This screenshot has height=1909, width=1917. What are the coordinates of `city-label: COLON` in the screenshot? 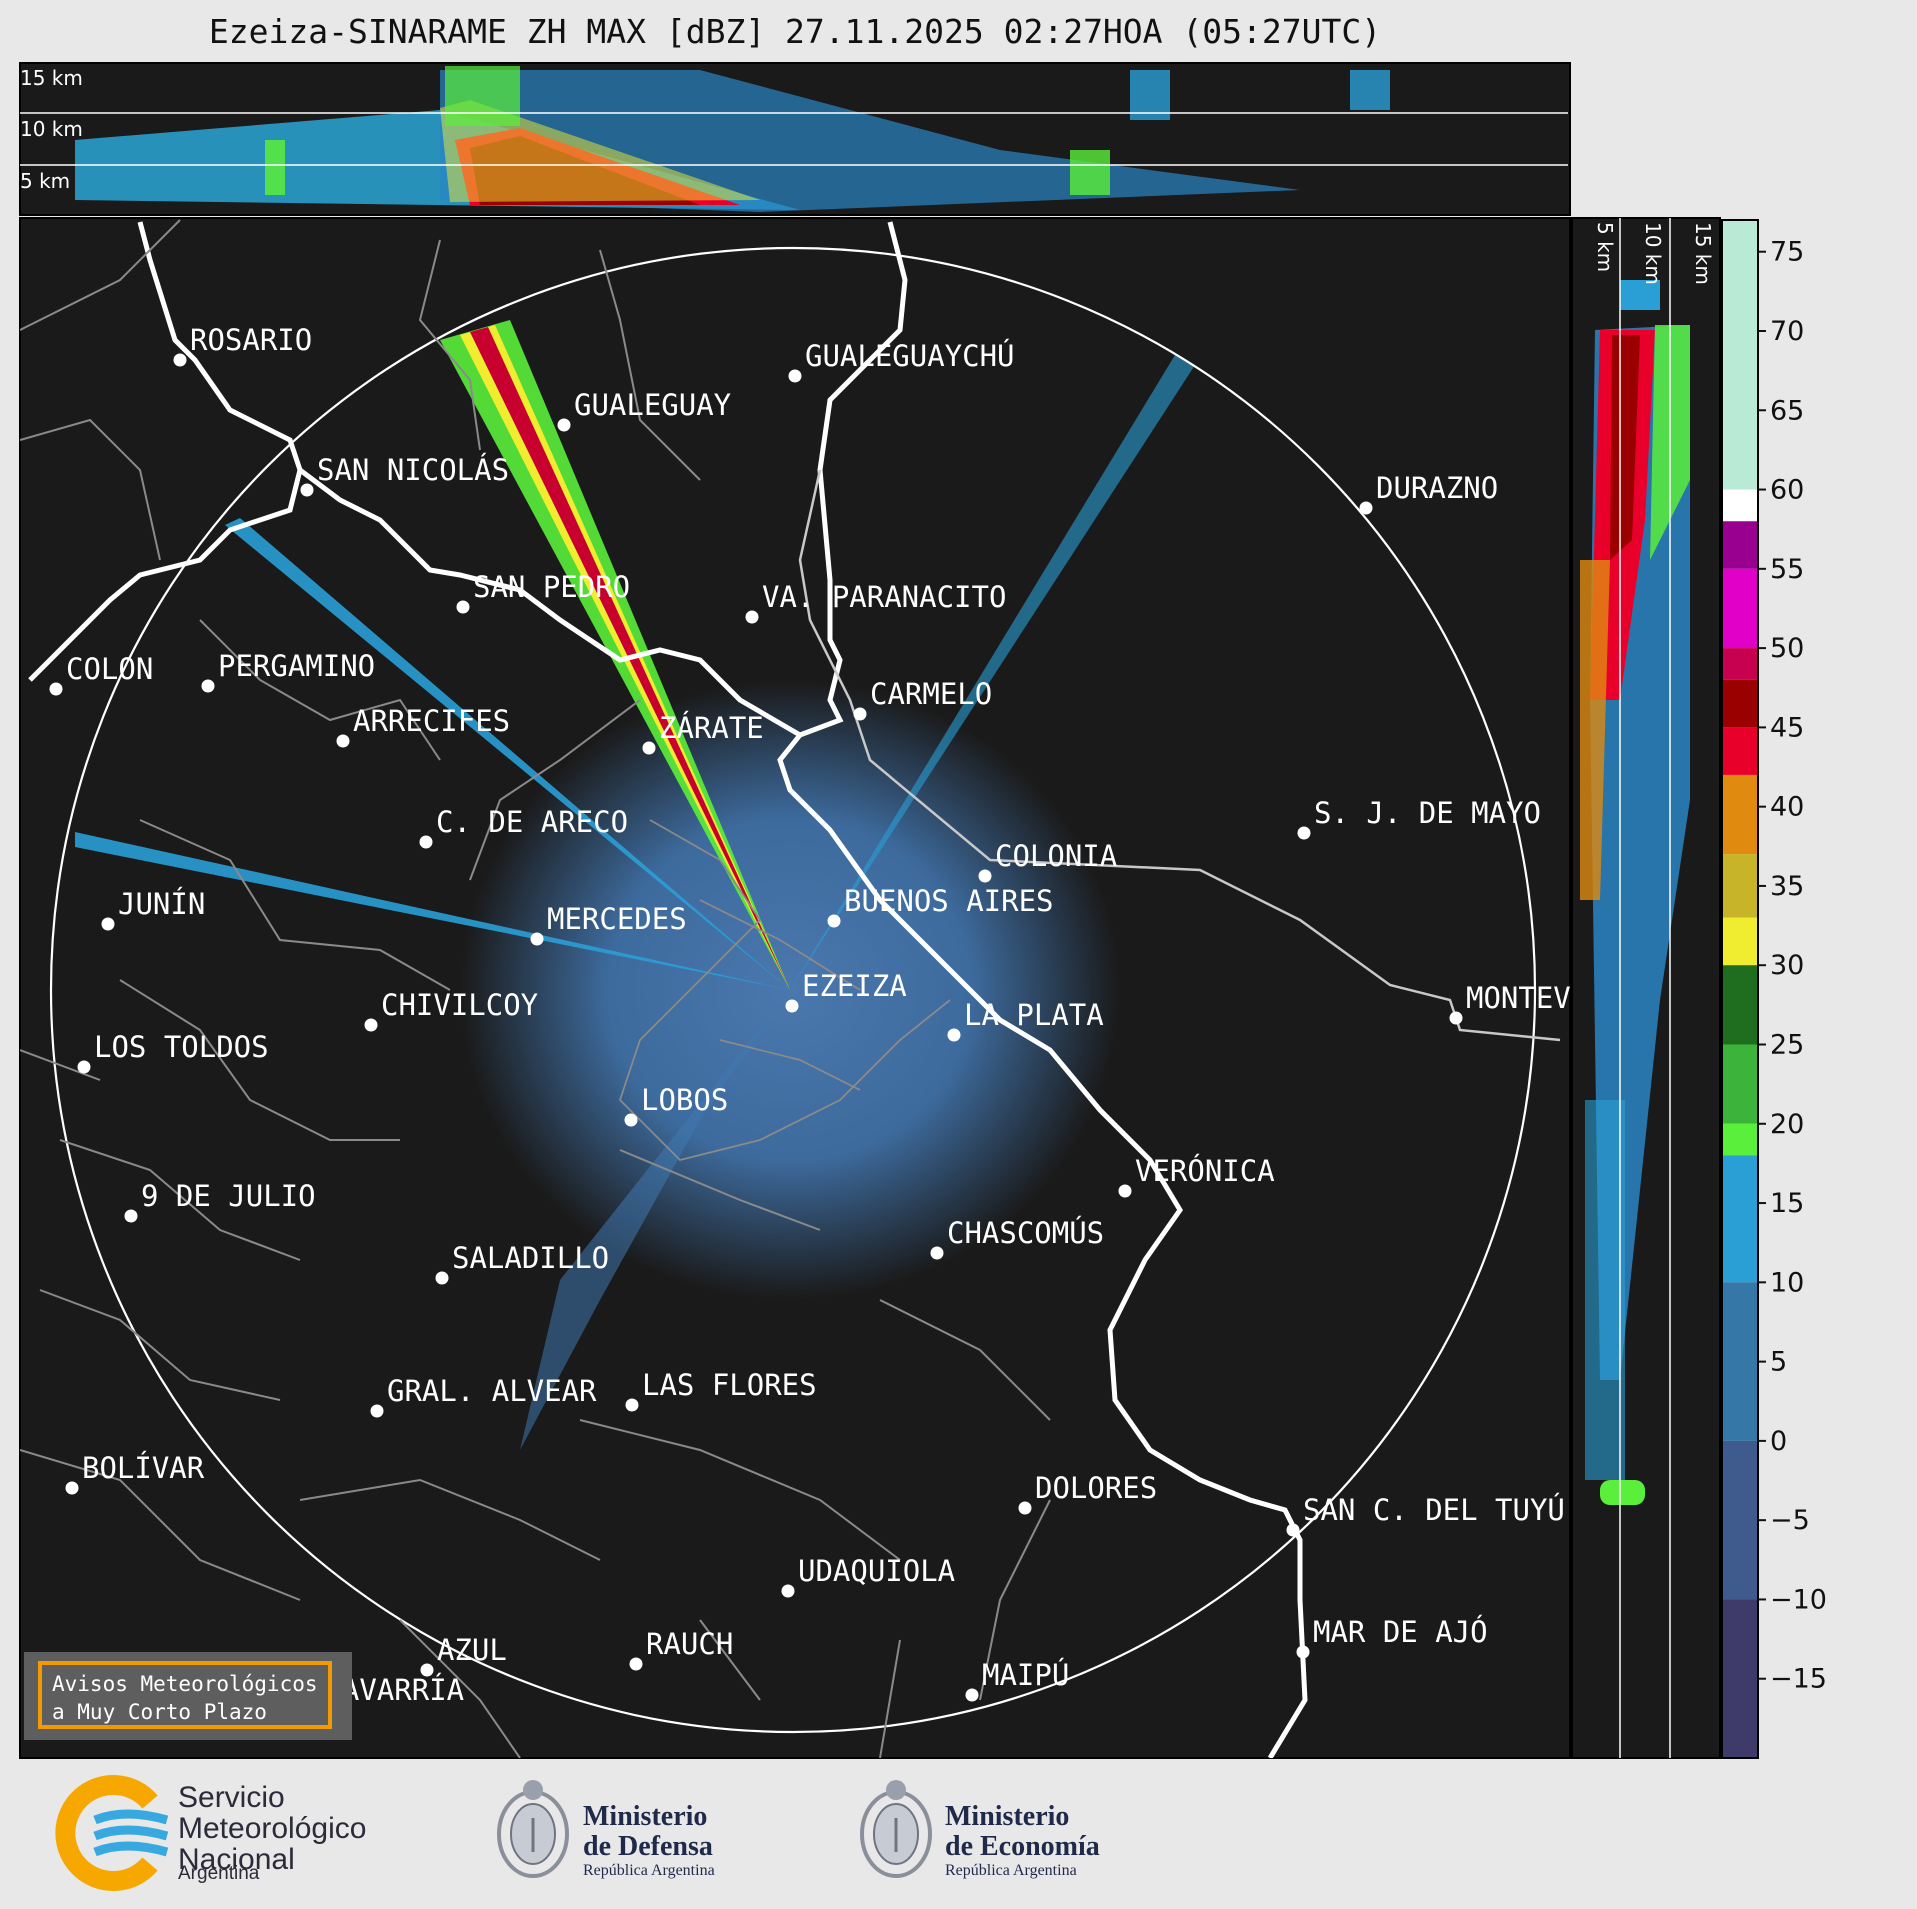 It's located at (109, 669).